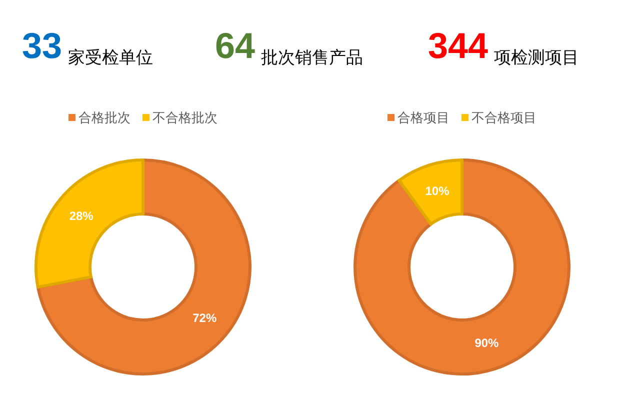 The image size is (618, 397). I want to click on legend-label: 不合格批次, so click(185, 117).